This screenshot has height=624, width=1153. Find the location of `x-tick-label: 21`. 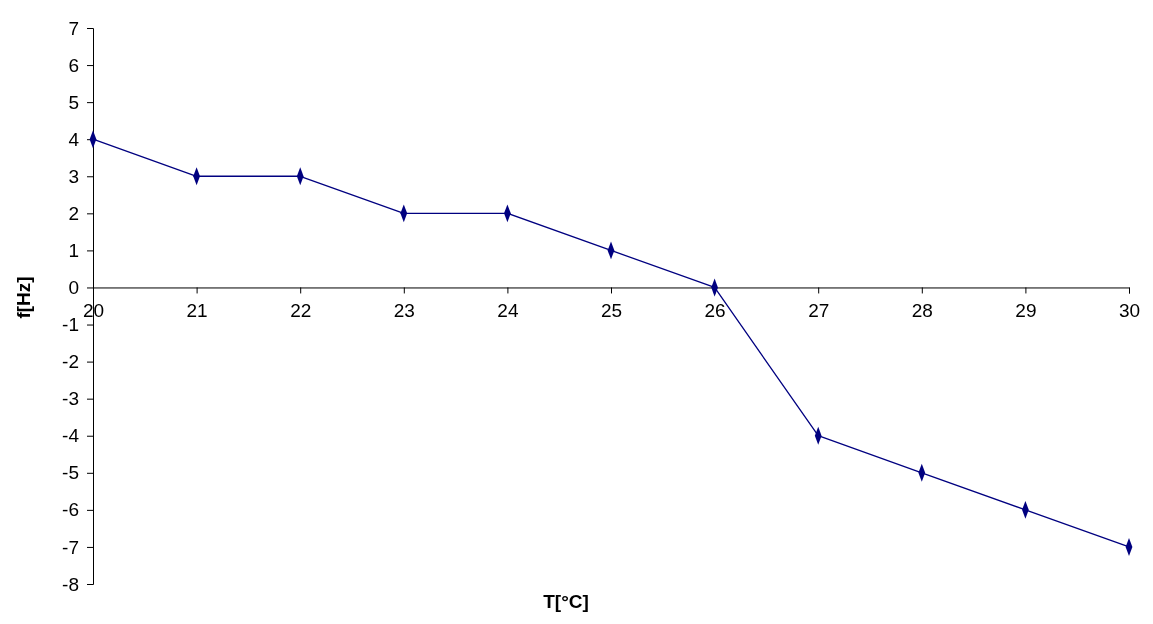

x-tick-label: 21 is located at coordinates (197, 310).